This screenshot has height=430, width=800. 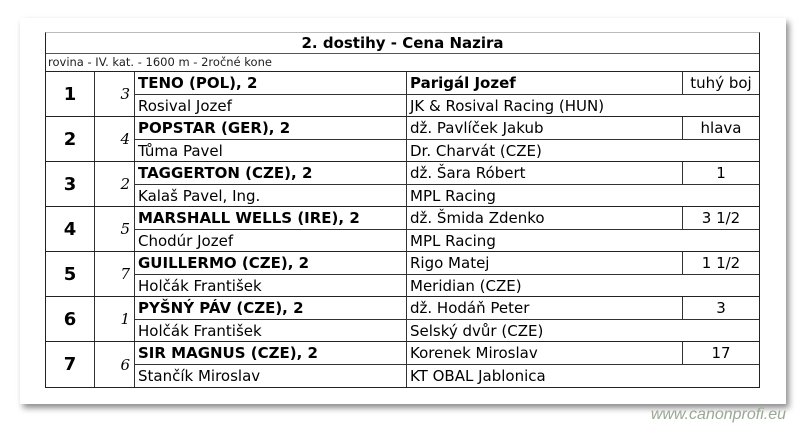 What do you see at coordinates (271, 218) in the screenshot?
I see `horse-name: MARSHALL WELLS (IRE), 2` at bounding box center [271, 218].